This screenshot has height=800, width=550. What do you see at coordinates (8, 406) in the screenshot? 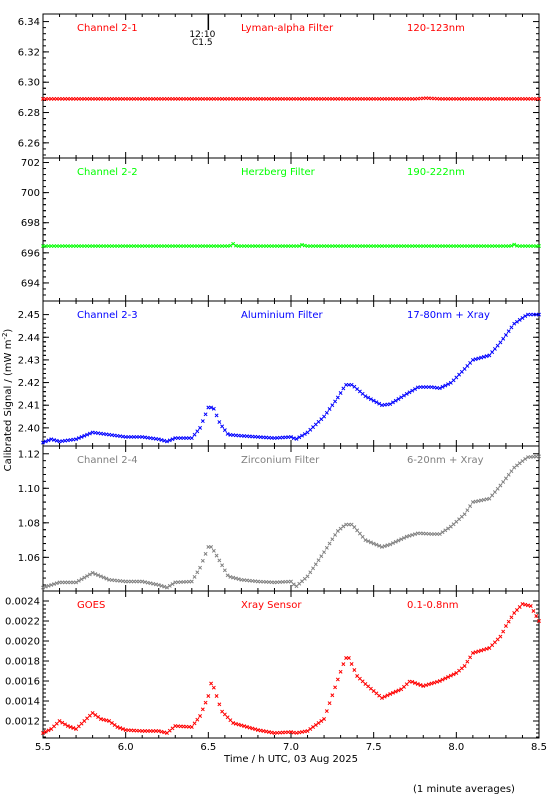
I see `y-axis-title-main: Calibrated Signal / (mW m` at bounding box center [8, 406].